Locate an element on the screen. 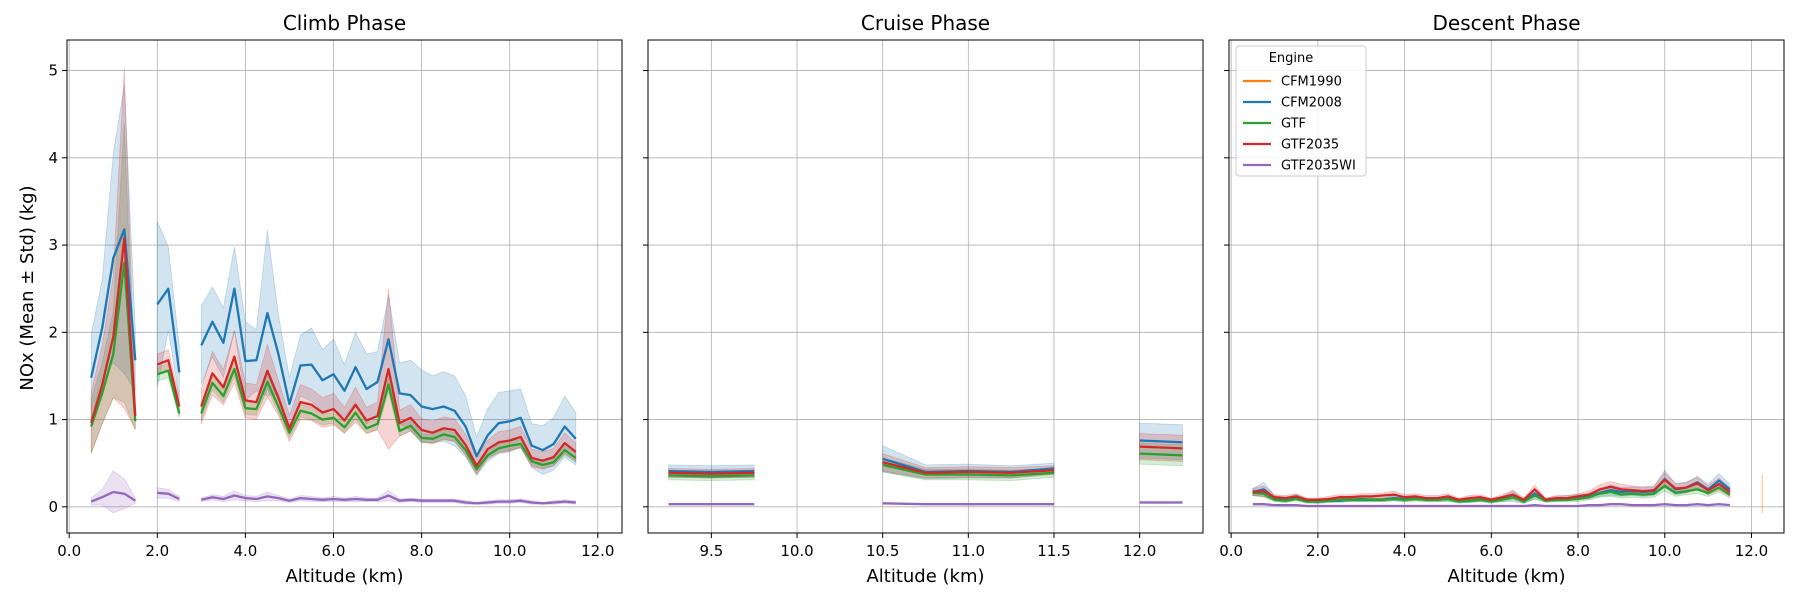 The image size is (1800, 600). band-GTF is located at coordinates (113, 287).